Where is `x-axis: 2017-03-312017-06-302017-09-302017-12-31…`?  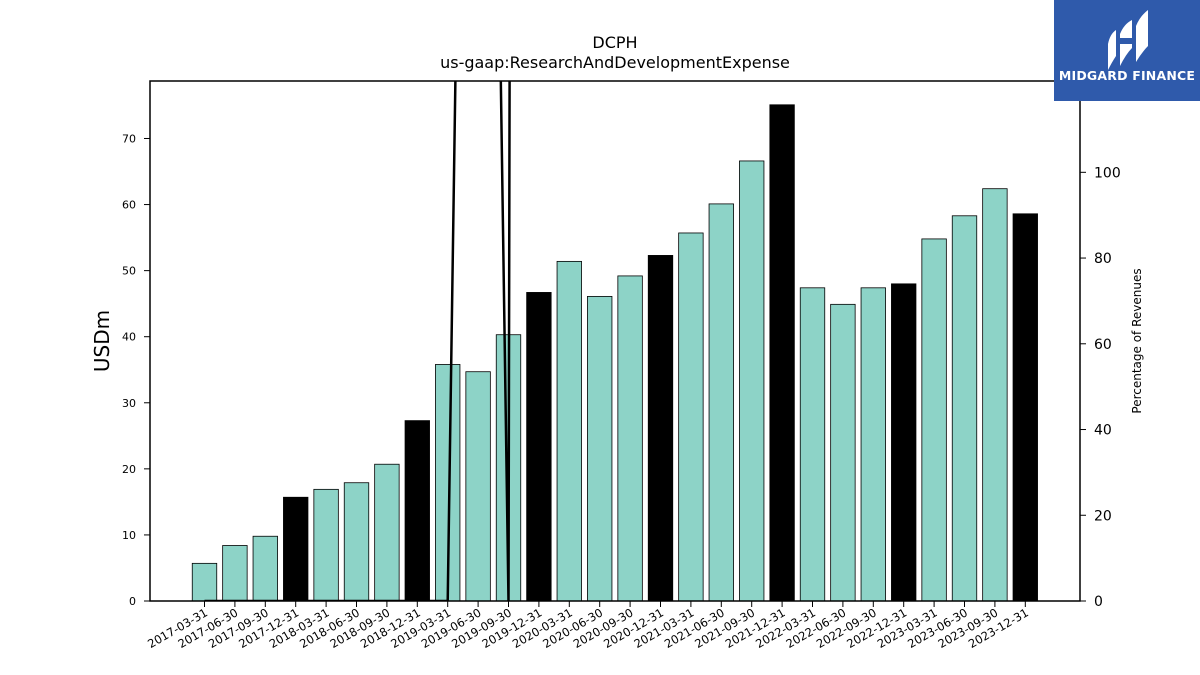
x-axis: 2017-03-312017-06-302017-09-302017-12-31… is located at coordinates (588, 626).